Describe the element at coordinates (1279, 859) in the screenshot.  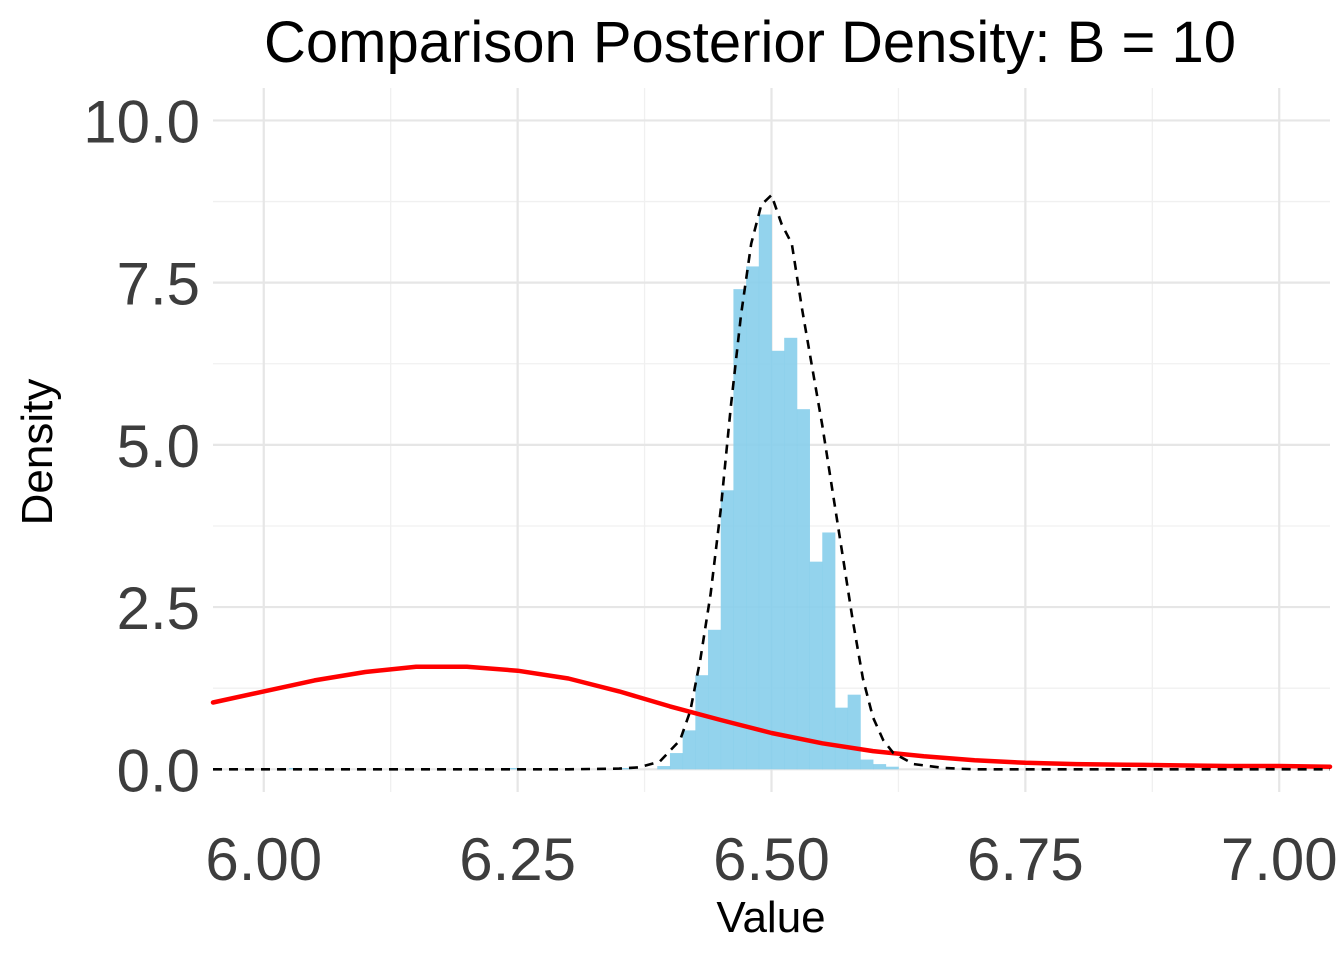
I see `x-tick-label: 7.00` at that location.